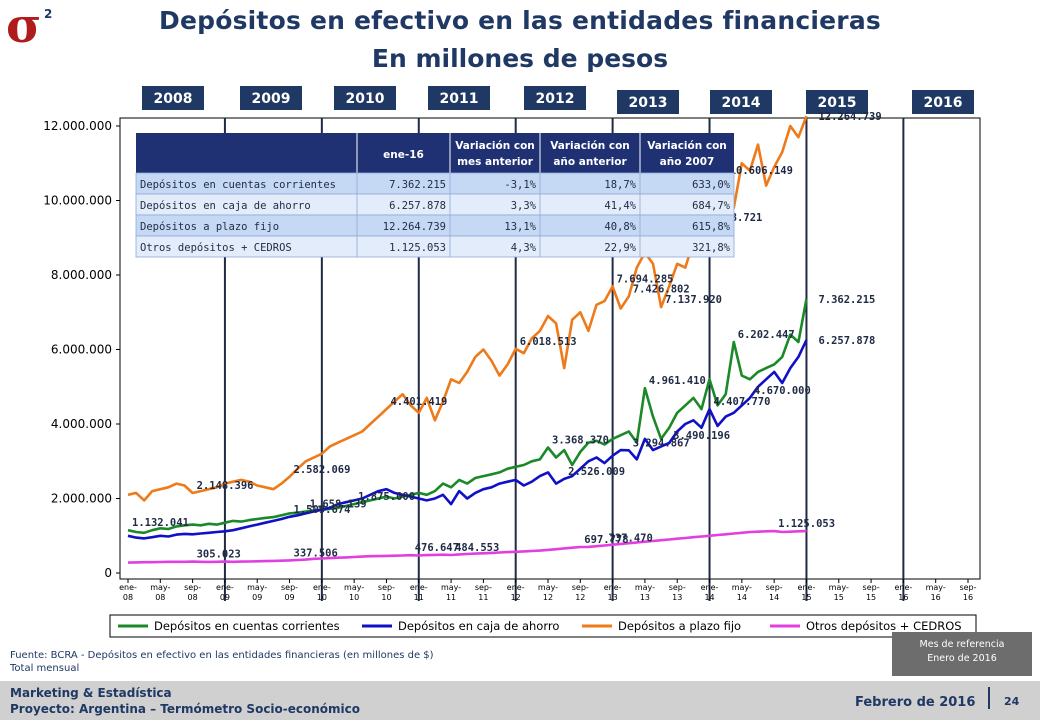  I want to click on data-label: 1.132.041, so click(160, 523).